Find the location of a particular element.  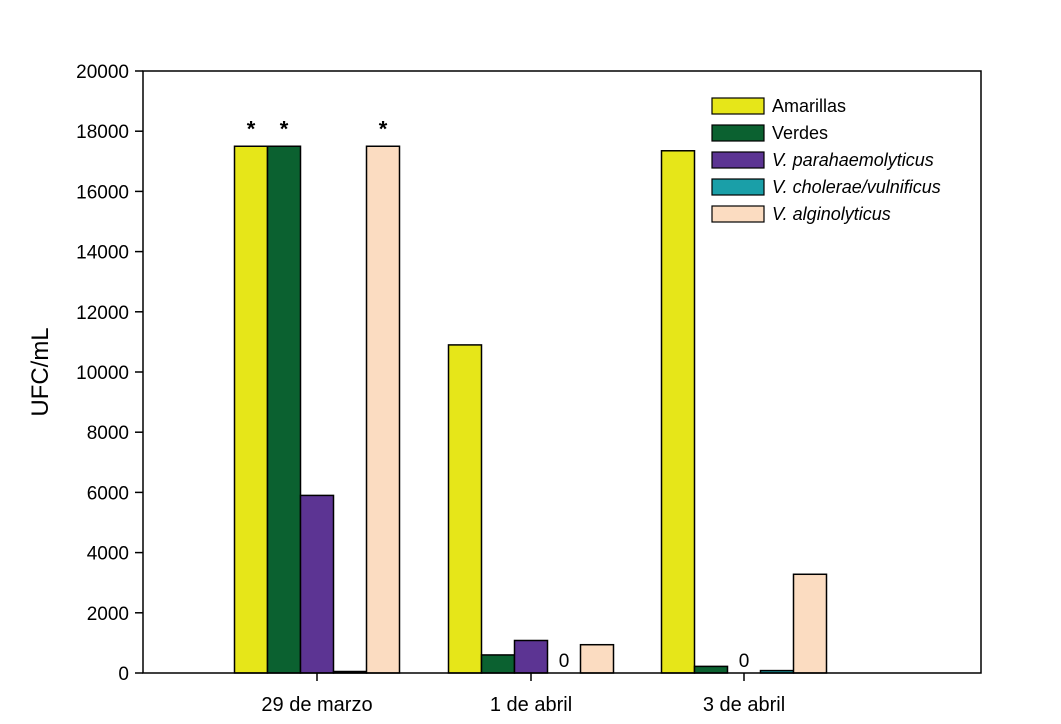

y-tick-label: 6000 is located at coordinates (108, 493).